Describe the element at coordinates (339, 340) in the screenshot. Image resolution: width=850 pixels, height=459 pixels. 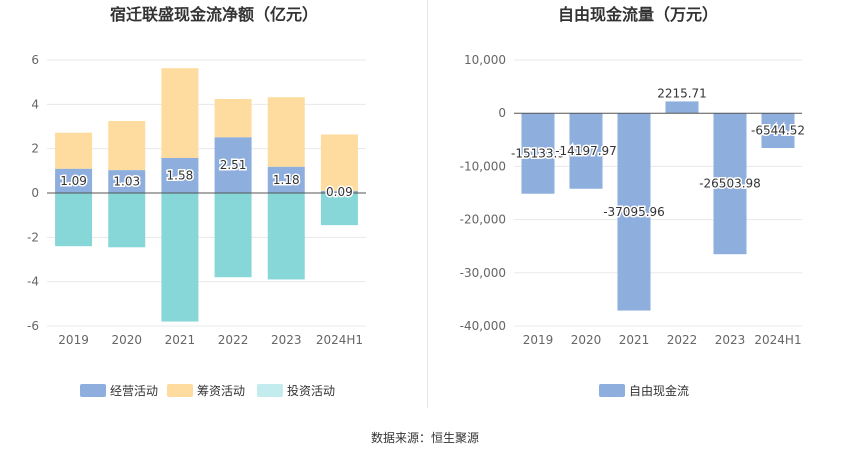
I see `chart1-x-tick-label: 2024H1` at that location.